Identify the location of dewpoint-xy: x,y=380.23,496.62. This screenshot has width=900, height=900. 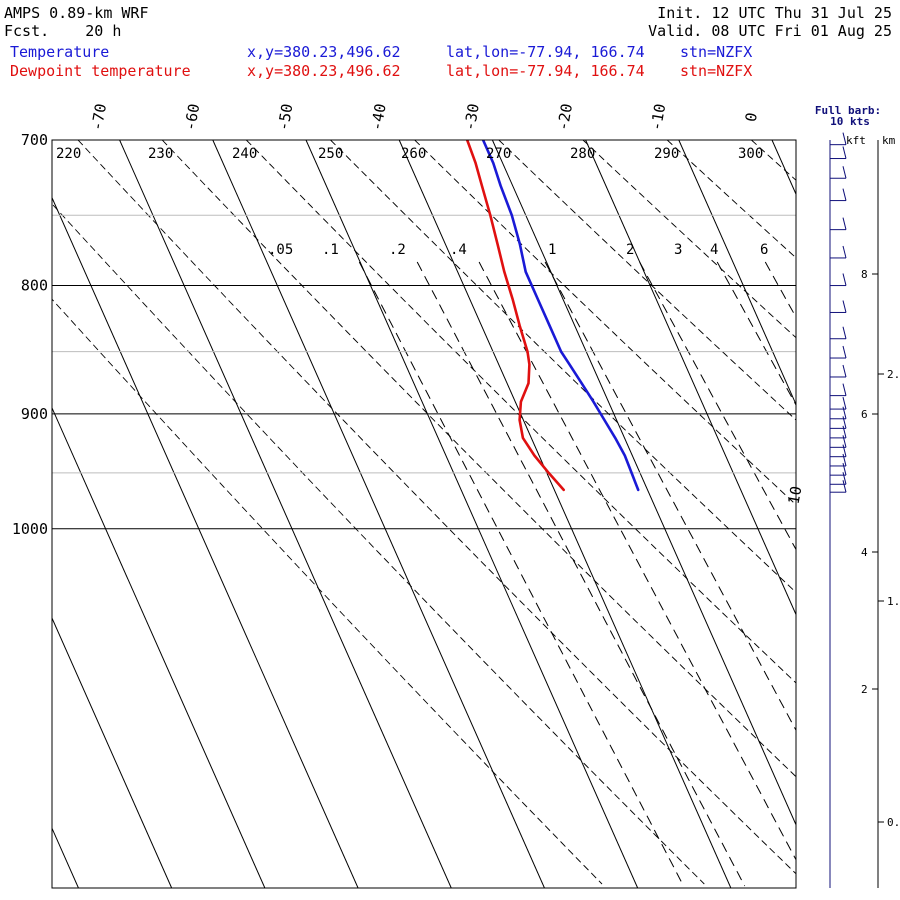
(324, 71).